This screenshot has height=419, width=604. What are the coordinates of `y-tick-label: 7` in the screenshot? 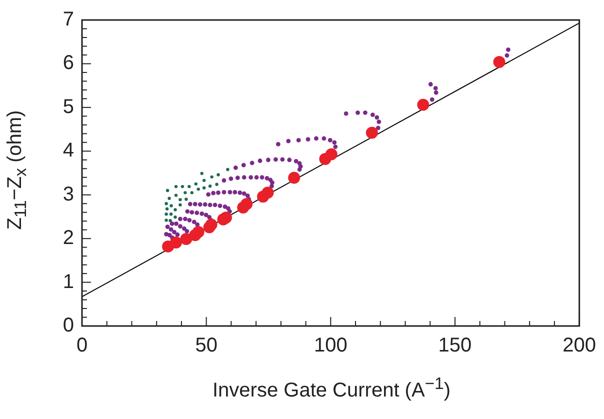 It's located at (68, 19).